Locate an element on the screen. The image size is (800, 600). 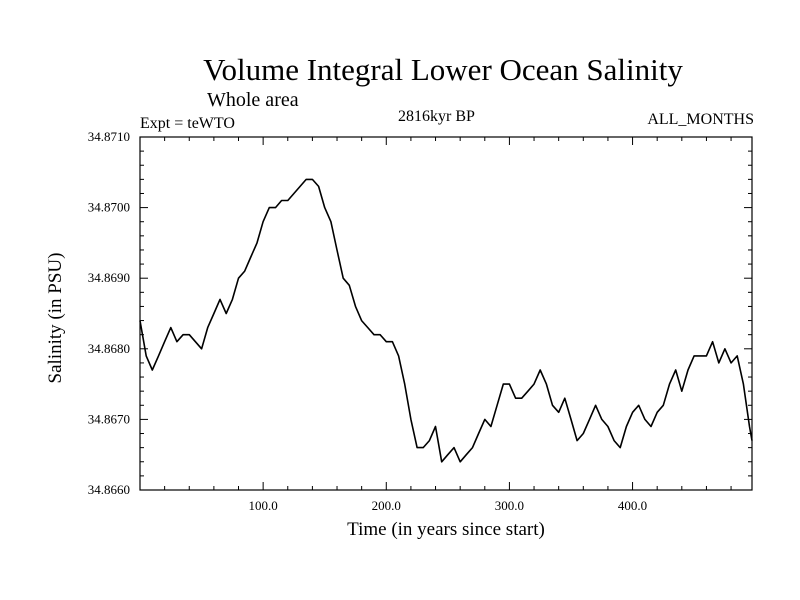
chart-title: Volume Integral Lower Ocean Salinity is located at coordinates (443, 69).